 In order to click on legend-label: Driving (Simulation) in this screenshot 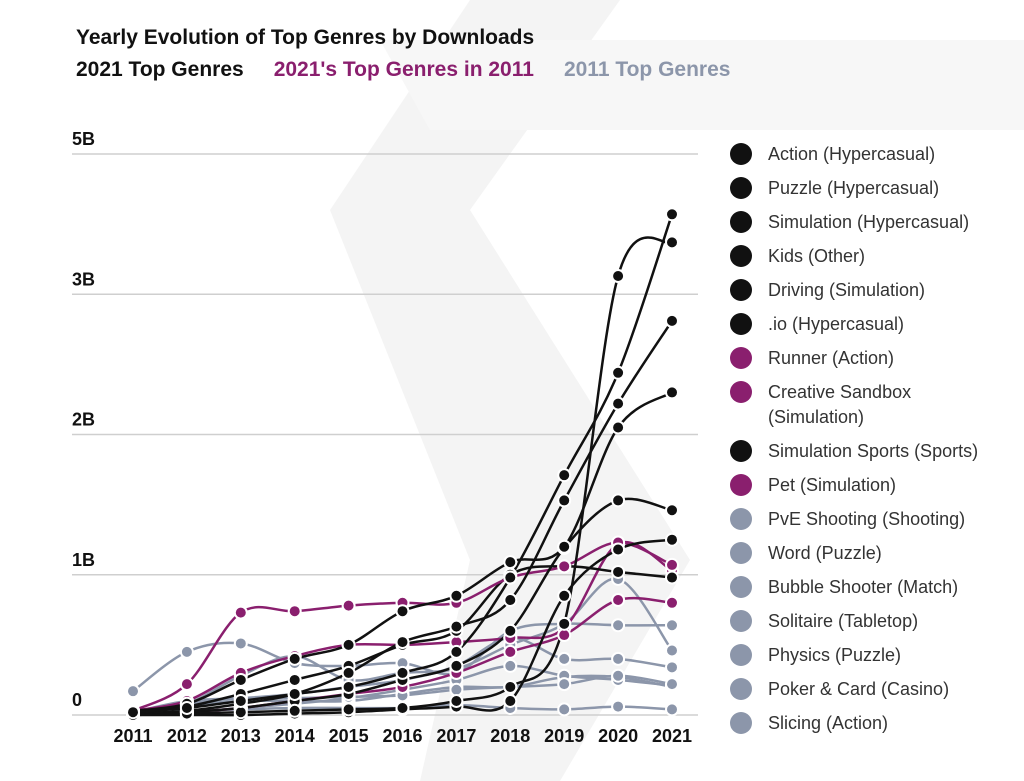, I will do `click(847, 290)`.